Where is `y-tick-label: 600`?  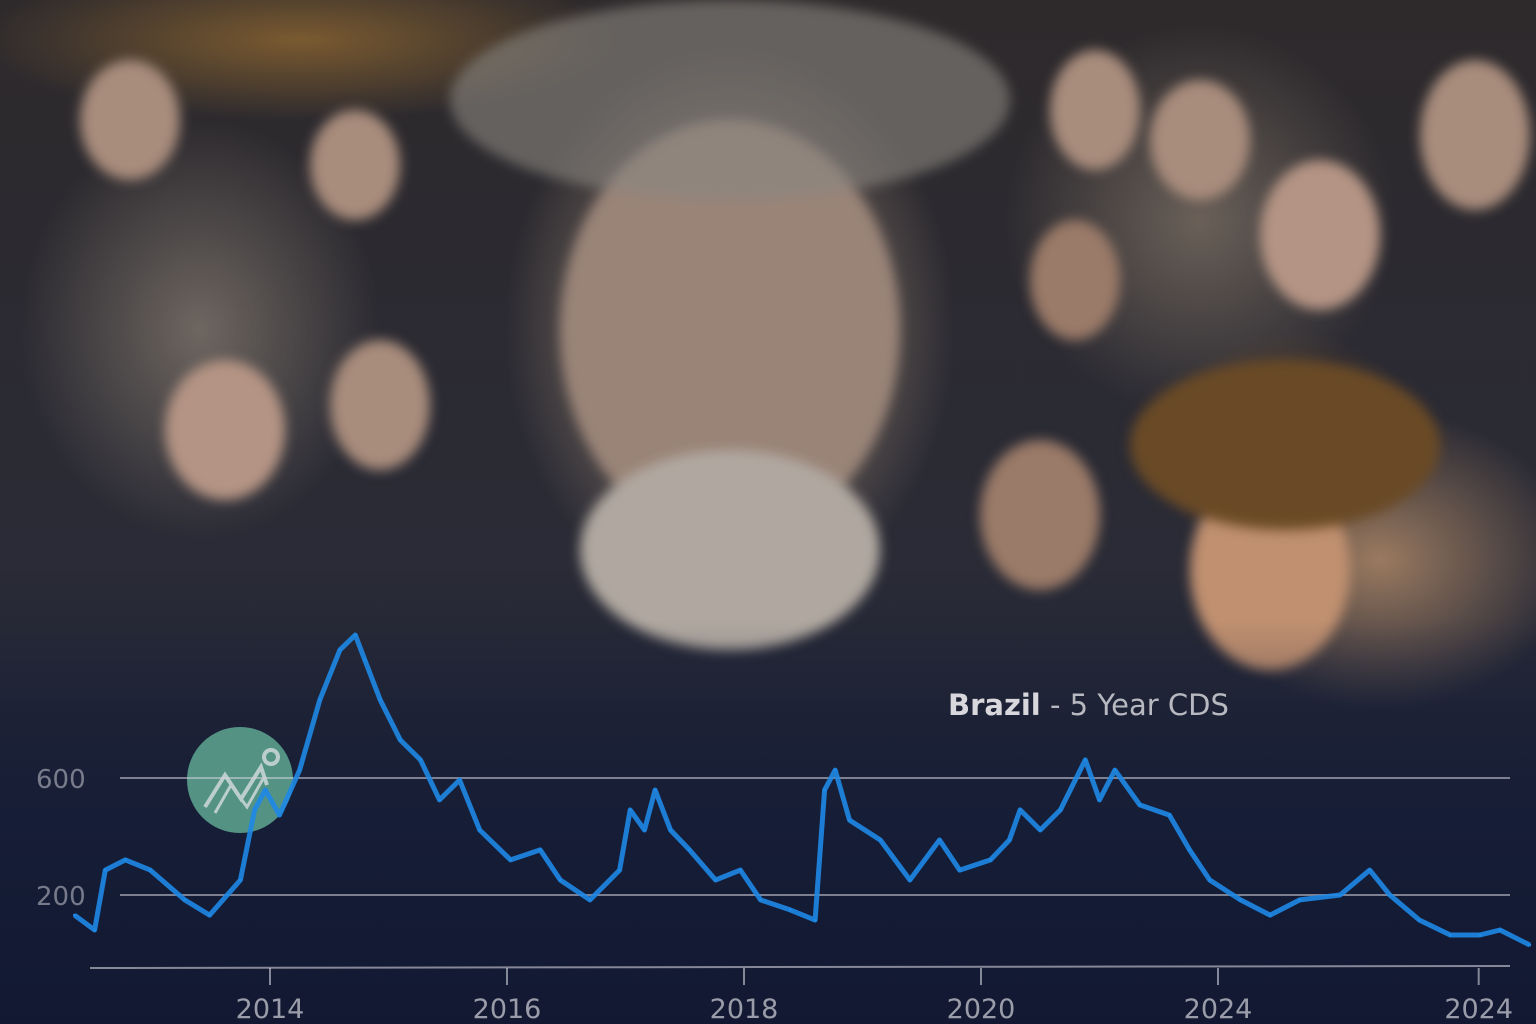
y-tick-label: 600 is located at coordinates (61, 780).